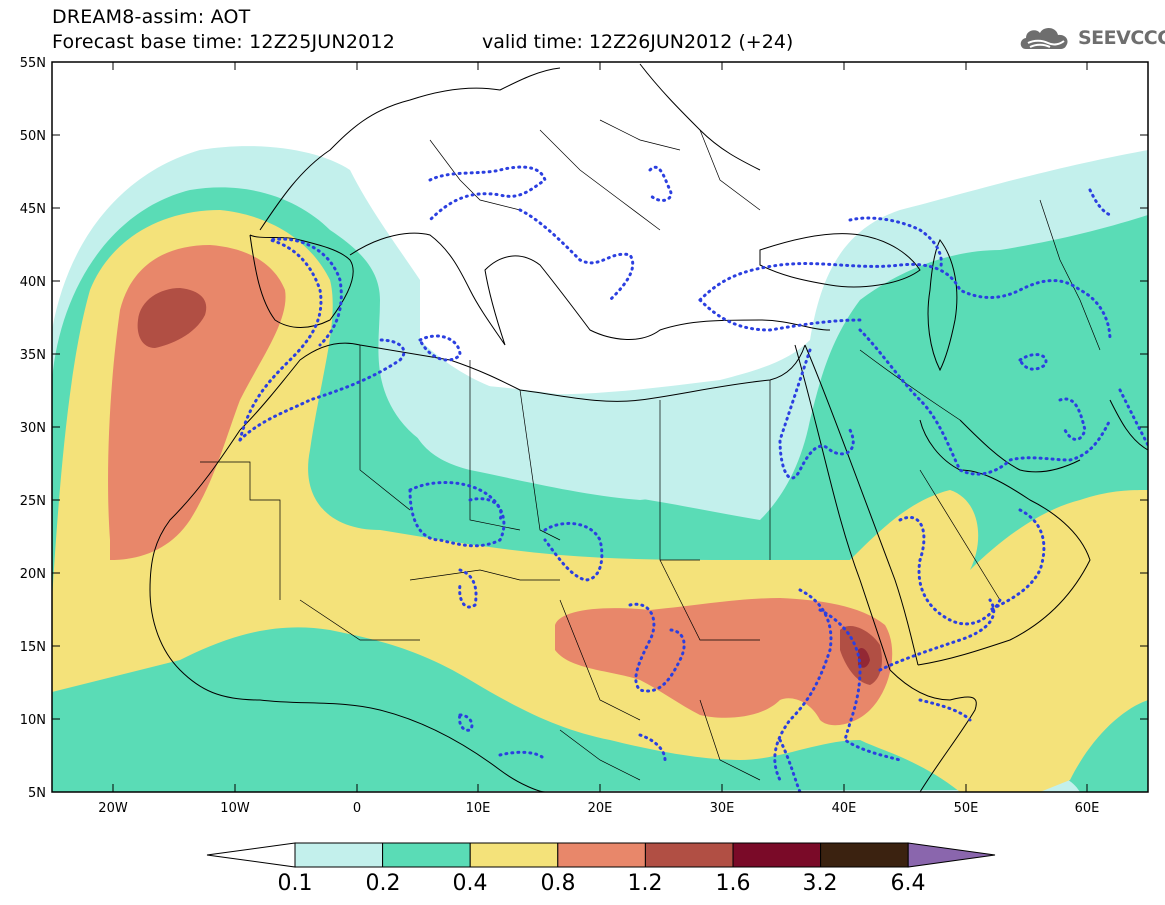  What do you see at coordinates (33, 282) in the screenshot?
I see `lat-label: 40N` at bounding box center [33, 282].